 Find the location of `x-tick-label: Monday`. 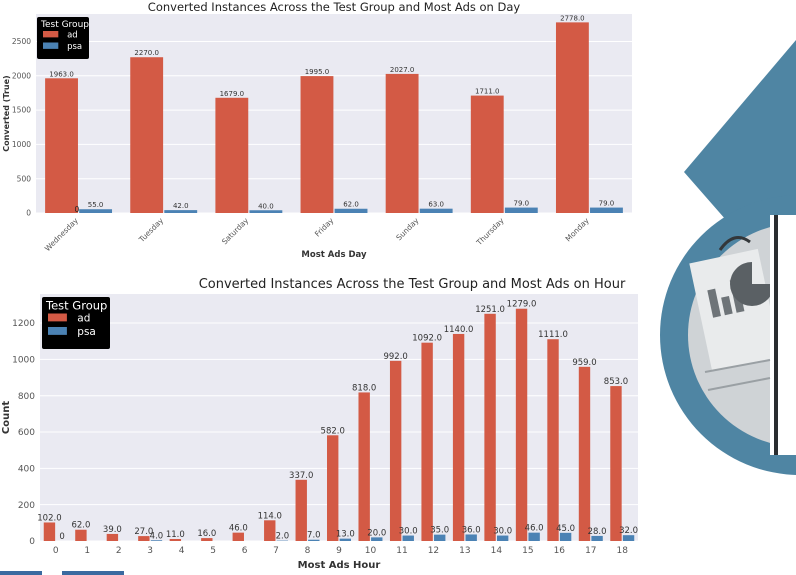

x-tick-label: Monday is located at coordinates (578, 230).